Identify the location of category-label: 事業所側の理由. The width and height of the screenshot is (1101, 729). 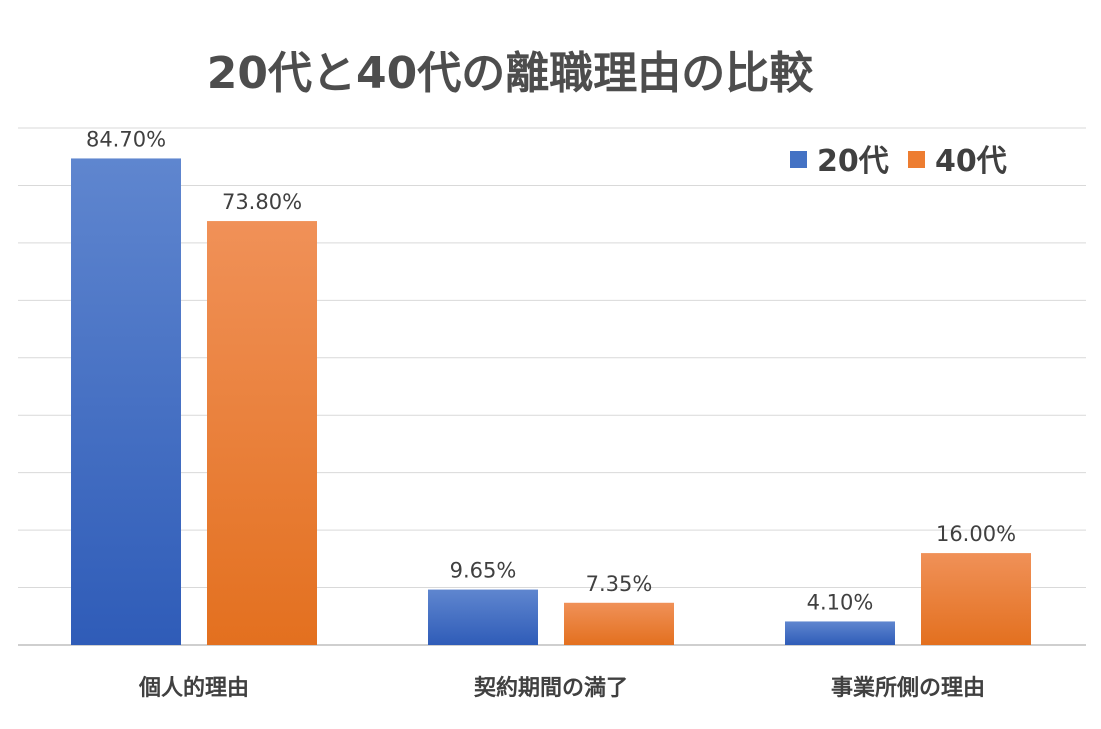
(908, 688).